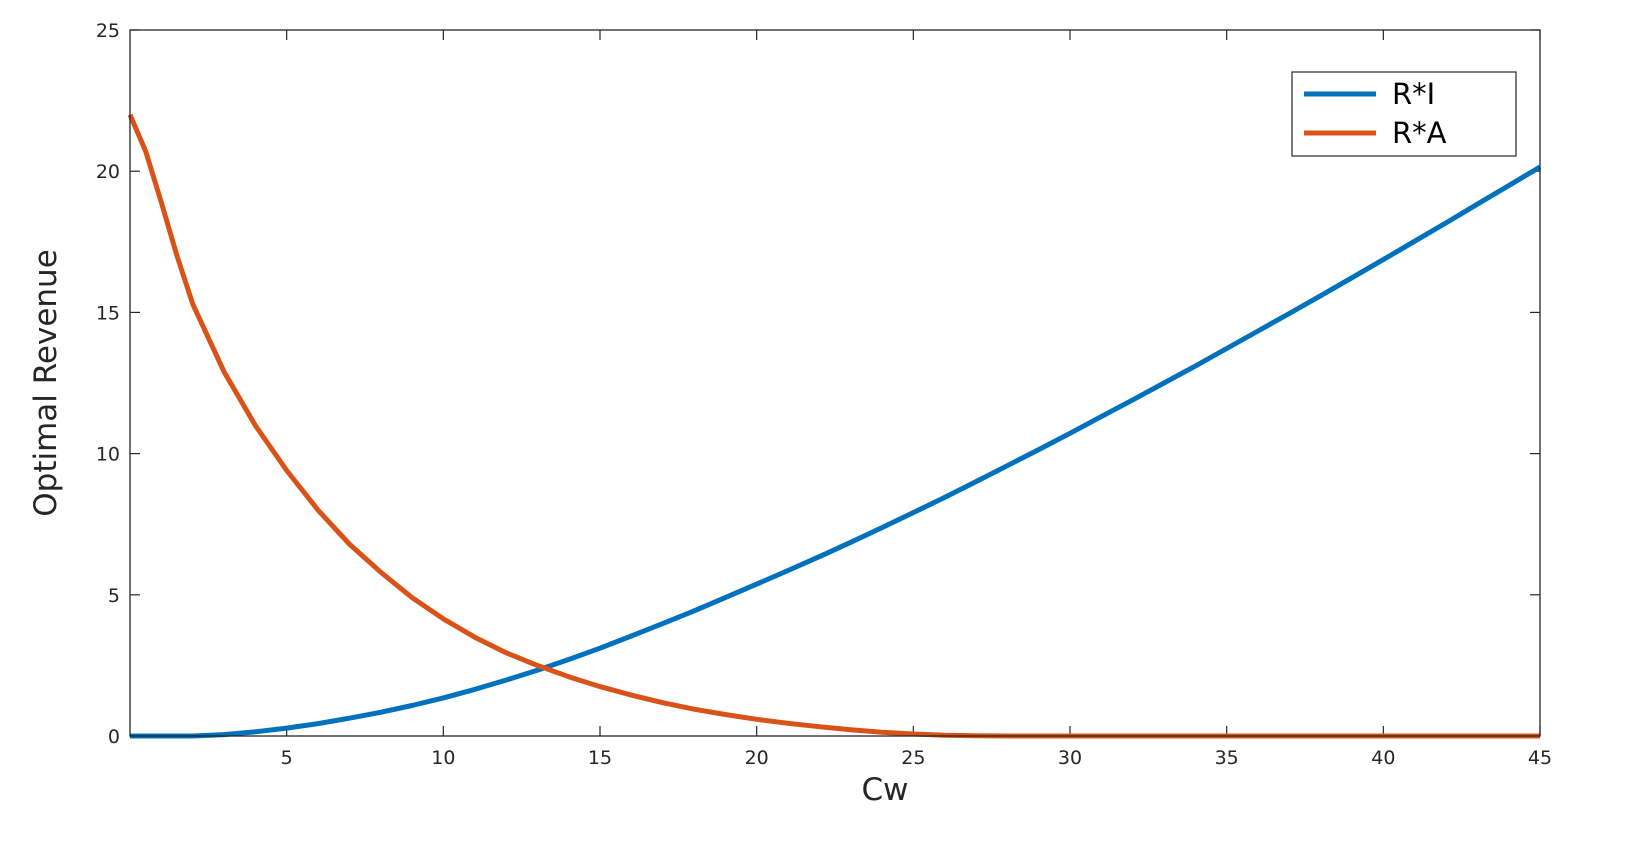 The width and height of the screenshot is (1638, 849). I want to click on x-tick-label: 35, so click(1227, 758).